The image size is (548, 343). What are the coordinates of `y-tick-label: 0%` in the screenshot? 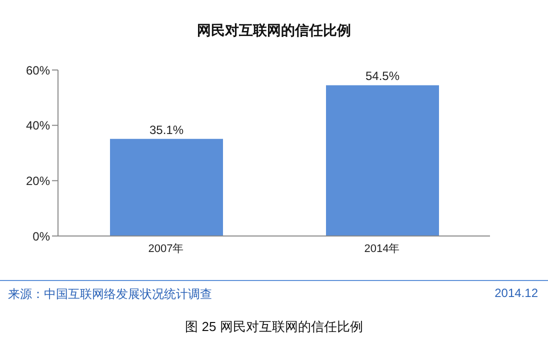 It's located at (41, 236).